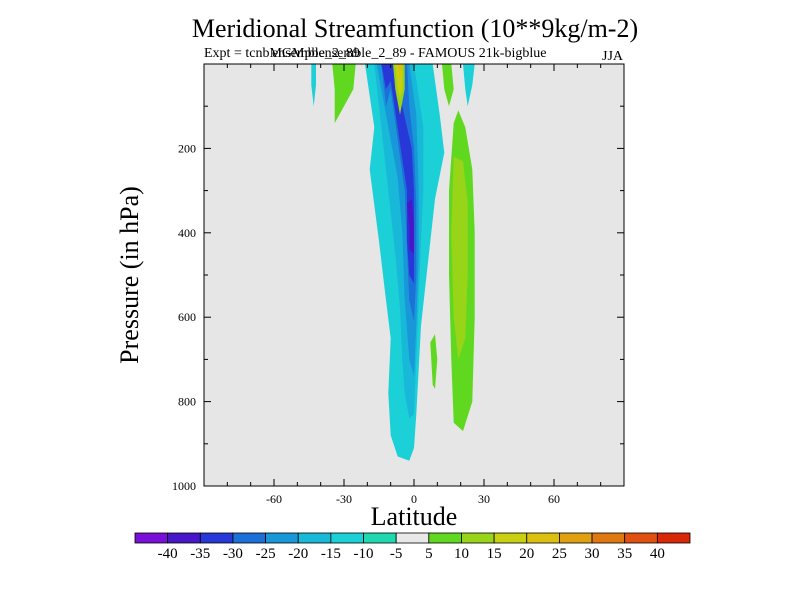 This screenshot has width=800, height=600. What do you see at coordinates (396, 554) in the screenshot?
I see `colorbar-label: -5` at bounding box center [396, 554].